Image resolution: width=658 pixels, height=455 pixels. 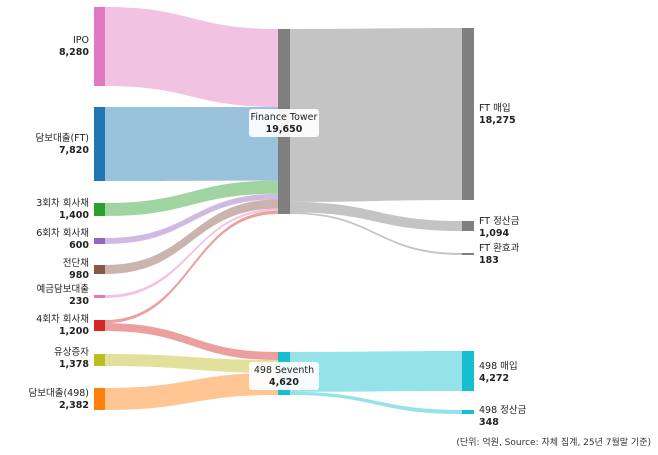 I want to click on node-b498_buy, so click(x=468, y=371).